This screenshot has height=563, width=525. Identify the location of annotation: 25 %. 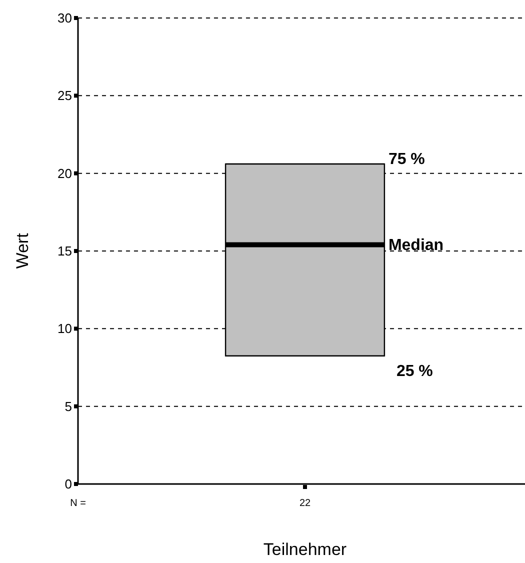
(414, 371).